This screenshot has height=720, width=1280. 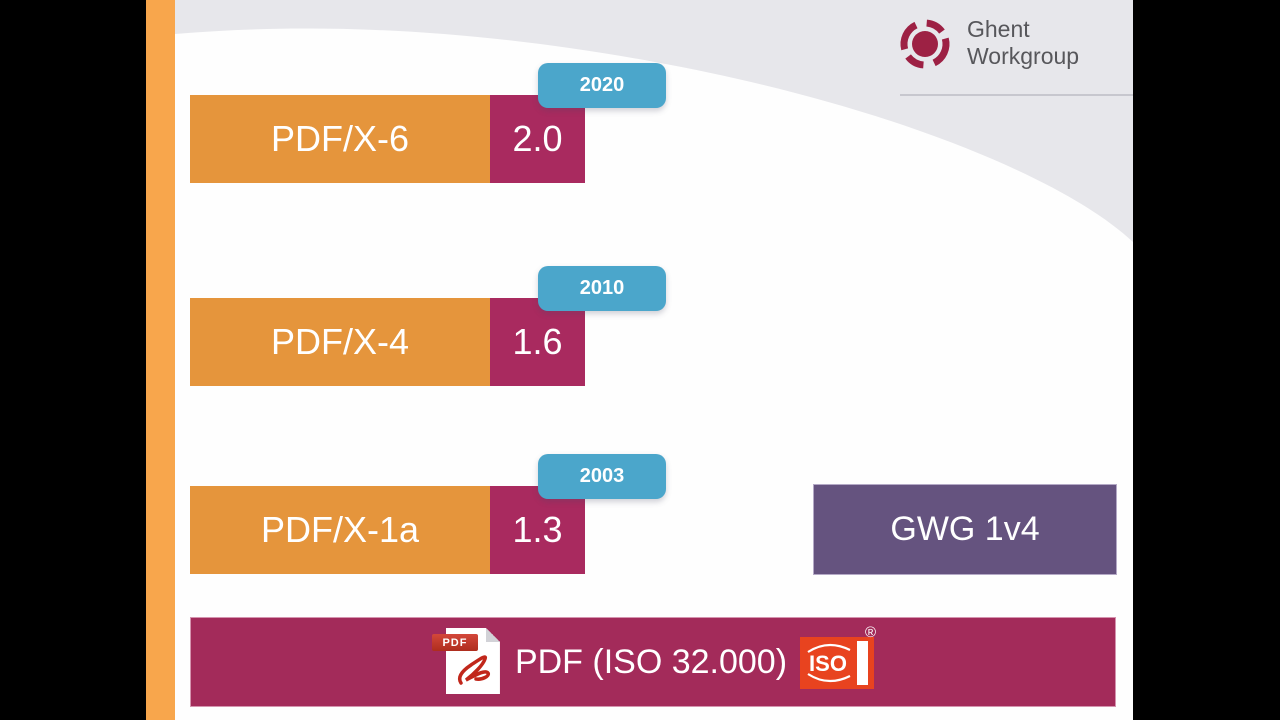 I want to click on pdf-version-bar: 1.6, so click(x=537, y=342).